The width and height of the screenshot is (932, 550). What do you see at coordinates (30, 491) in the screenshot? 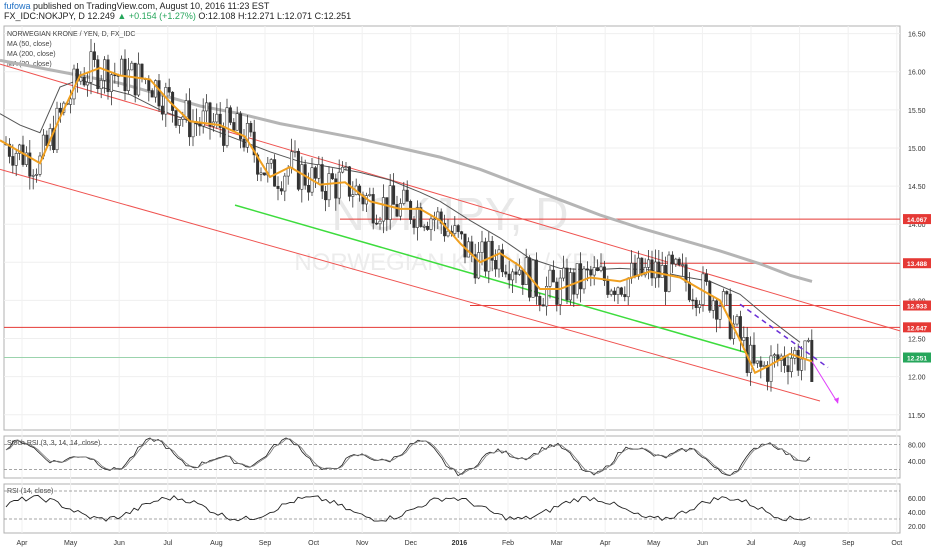
I see `rsi-label: RSI (14, close)` at bounding box center [30, 491].